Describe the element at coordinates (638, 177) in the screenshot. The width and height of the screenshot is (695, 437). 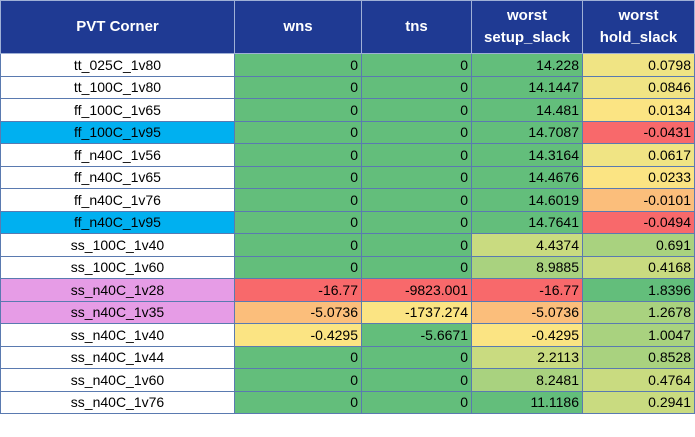
I see `hold-slack-cell: 0.0233` at that location.